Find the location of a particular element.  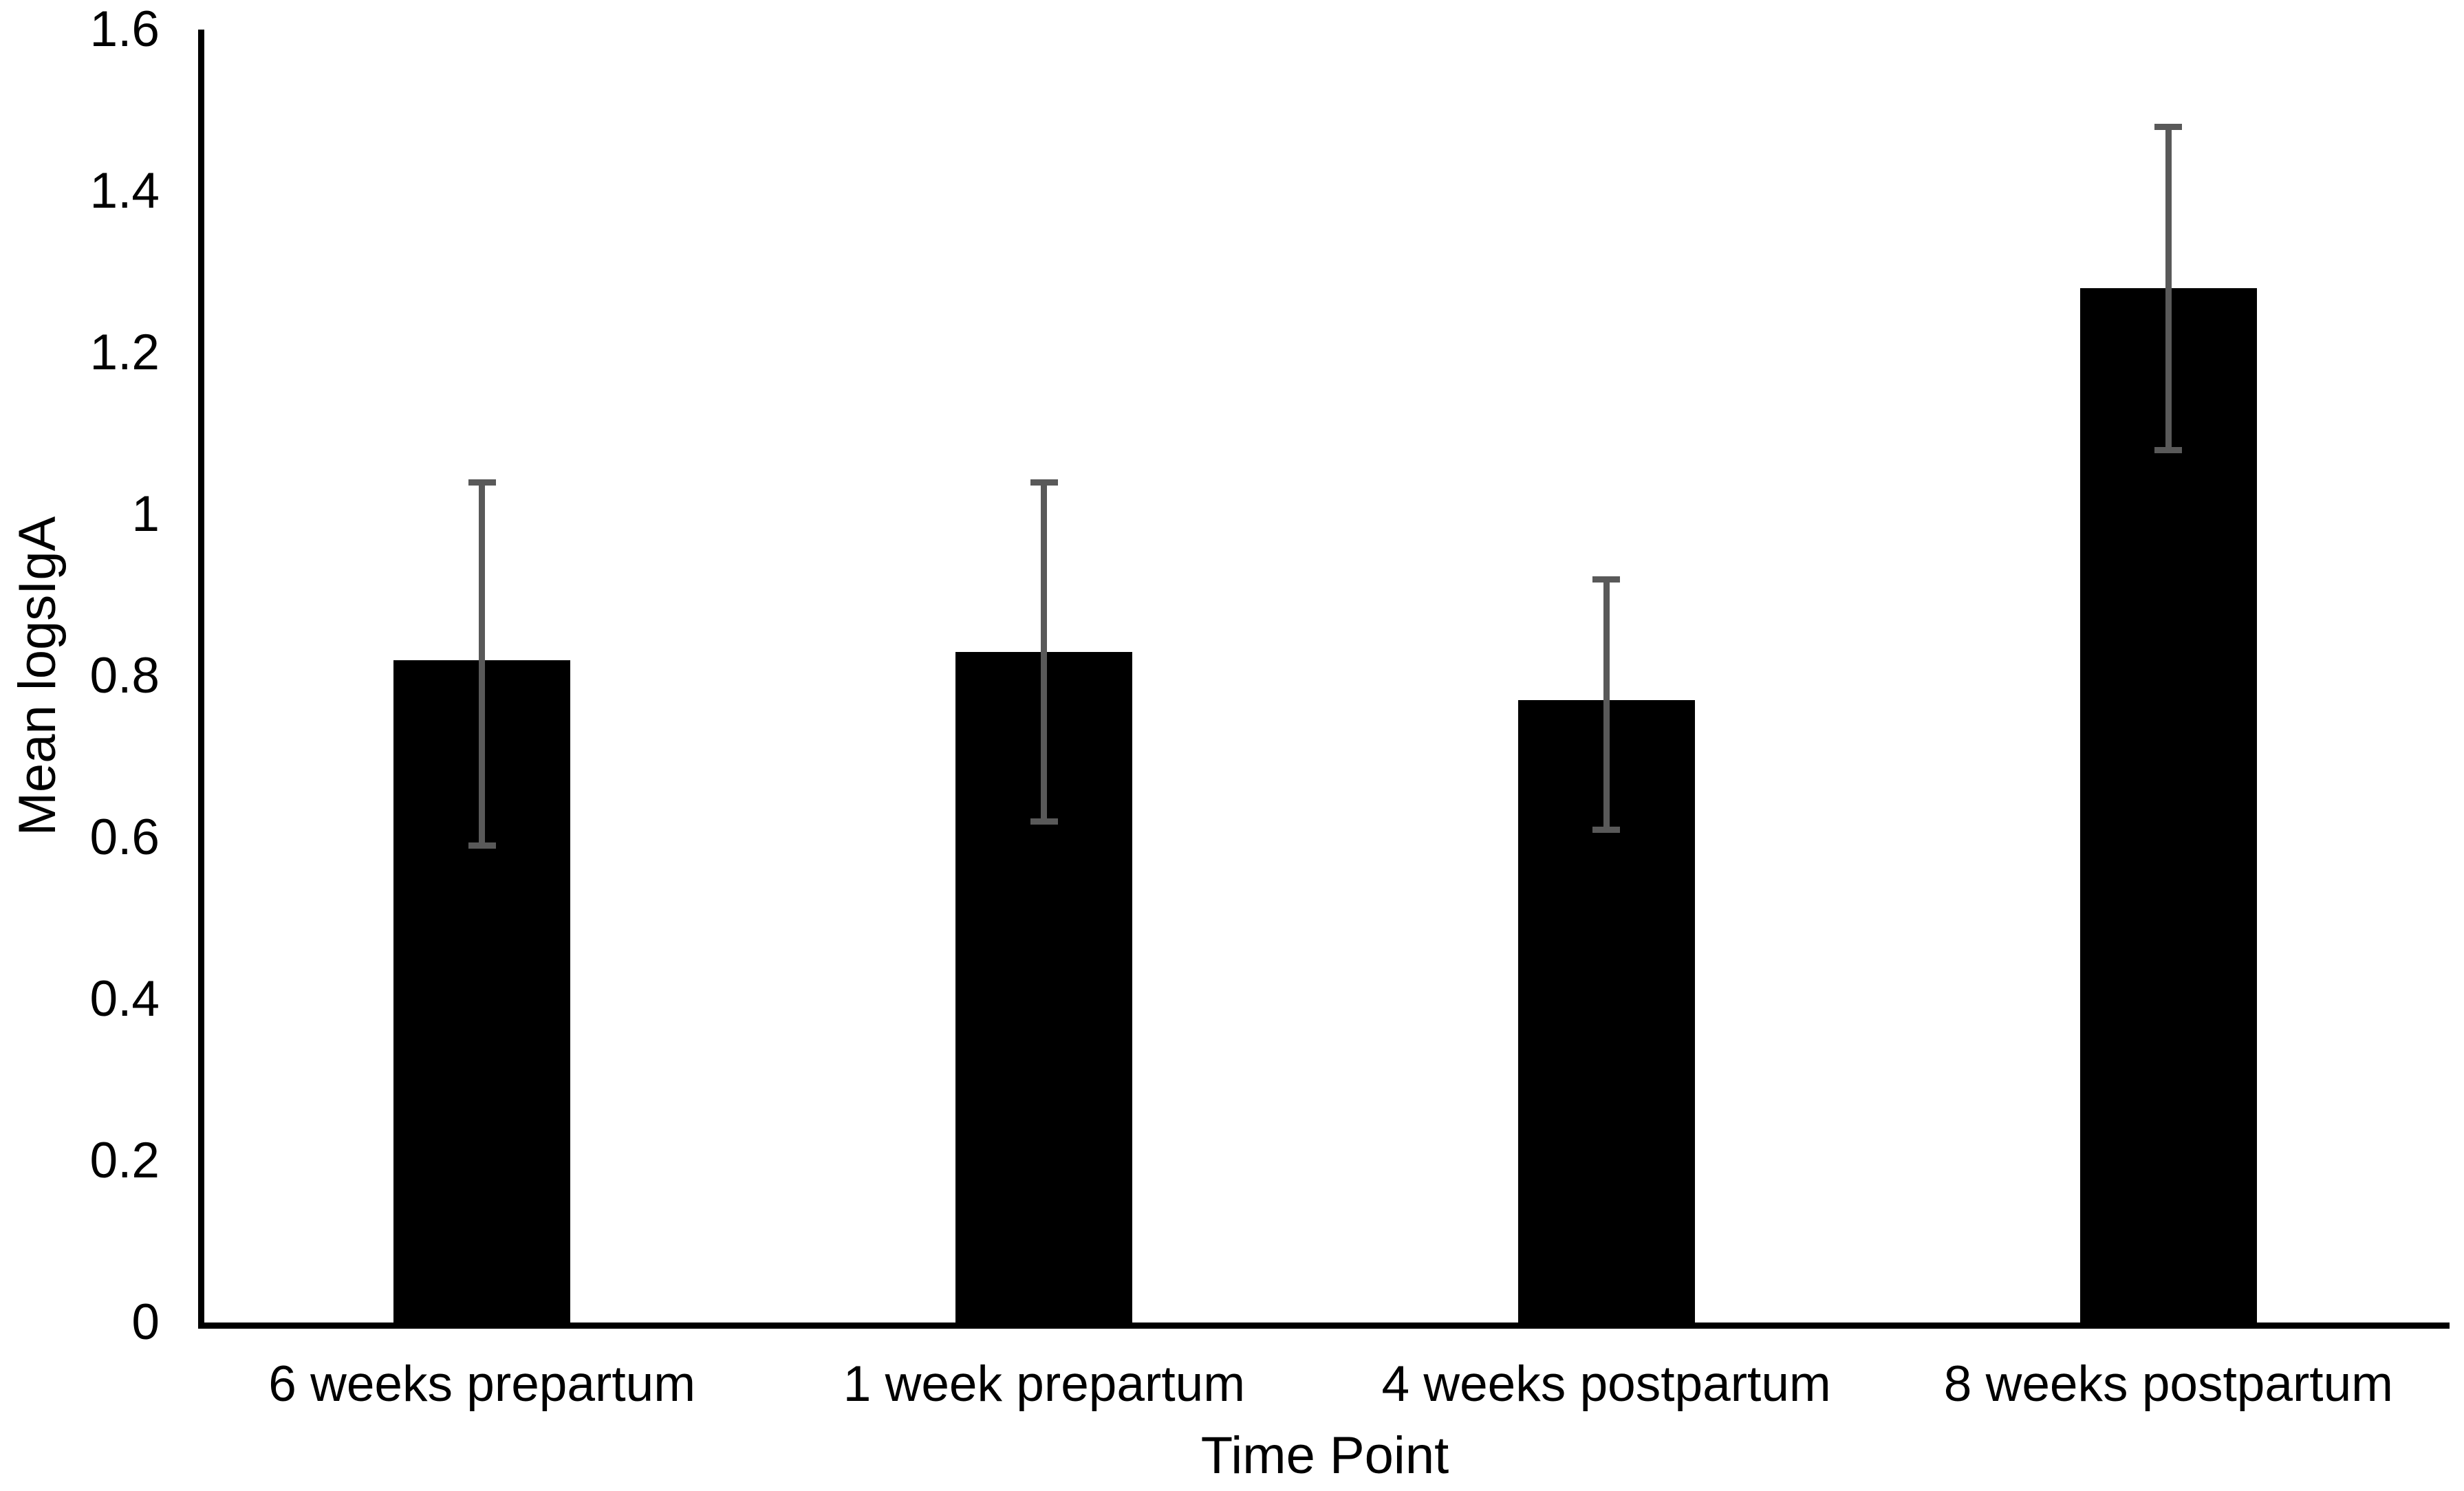

y-tick-label: 0 is located at coordinates (145, 1322).